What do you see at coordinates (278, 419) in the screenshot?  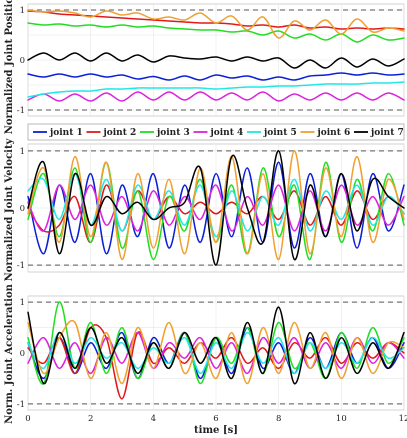 I see `acceleration-x-tick-label: 8` at bounding box center [278, 419].